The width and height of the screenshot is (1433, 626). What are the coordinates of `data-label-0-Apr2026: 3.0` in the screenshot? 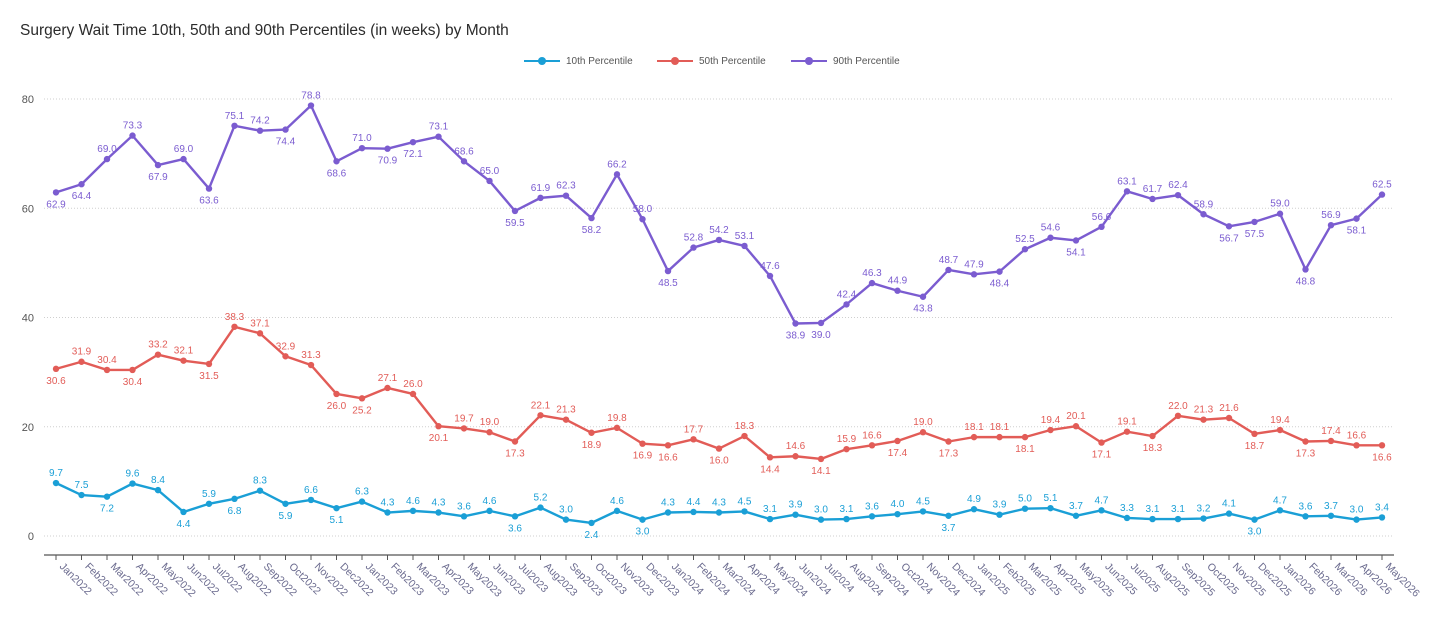 It's located at (1357, 510).